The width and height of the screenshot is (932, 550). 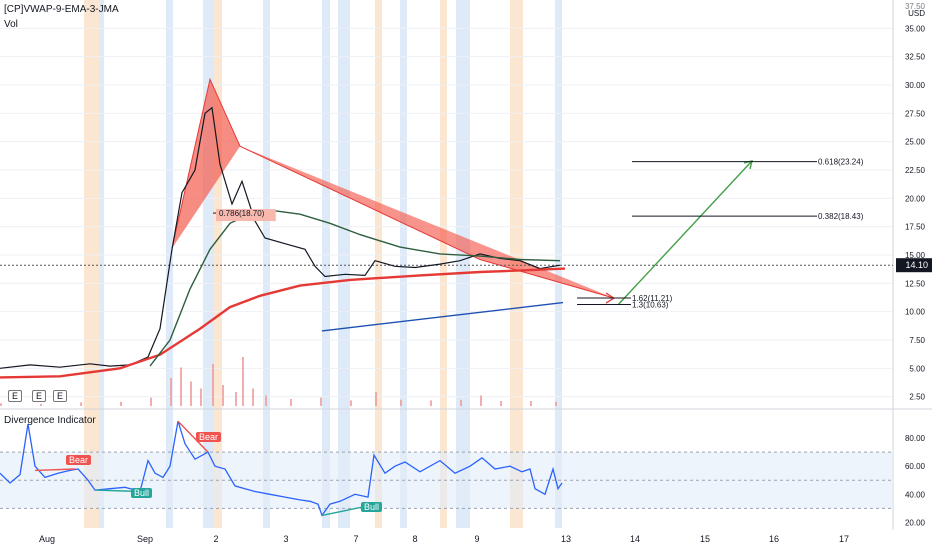 I want to click on price-tick-label: 10.00, so click(x=915, y=312).